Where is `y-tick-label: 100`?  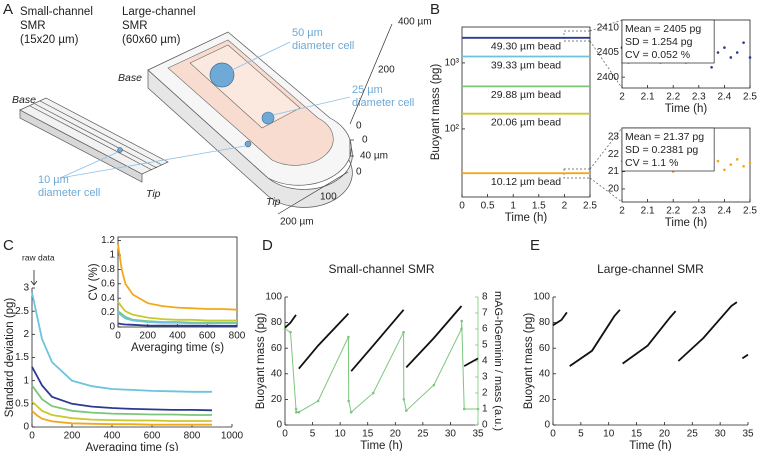
y-tick-label: 100 is located at coordinates (273, 297).